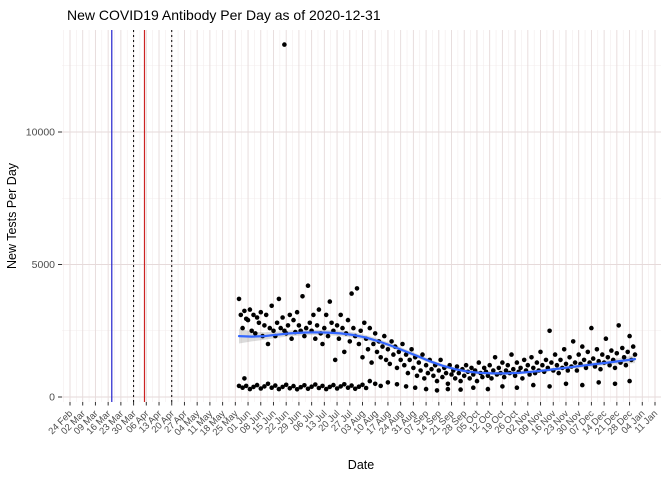 Image resolution: width=672 pixels, height=480 pixels. I want to click on y-tick-label: 0, so click(52, 398).